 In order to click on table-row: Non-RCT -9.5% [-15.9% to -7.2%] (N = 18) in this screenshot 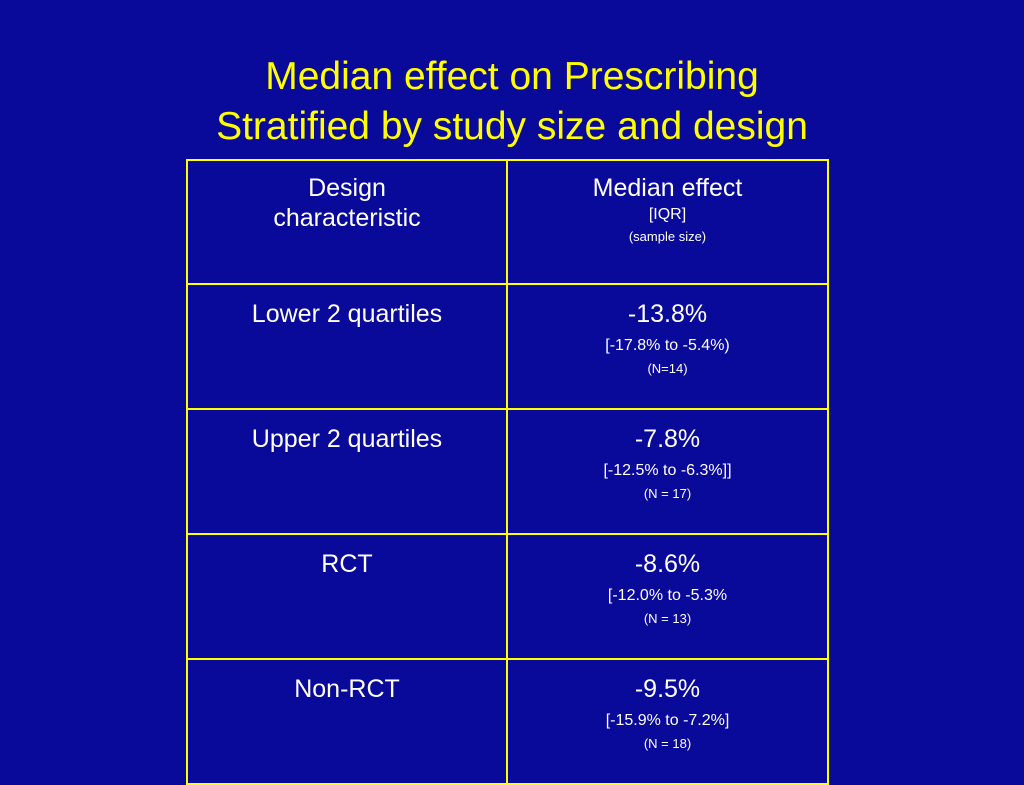, I will do `click(507, 721)`.